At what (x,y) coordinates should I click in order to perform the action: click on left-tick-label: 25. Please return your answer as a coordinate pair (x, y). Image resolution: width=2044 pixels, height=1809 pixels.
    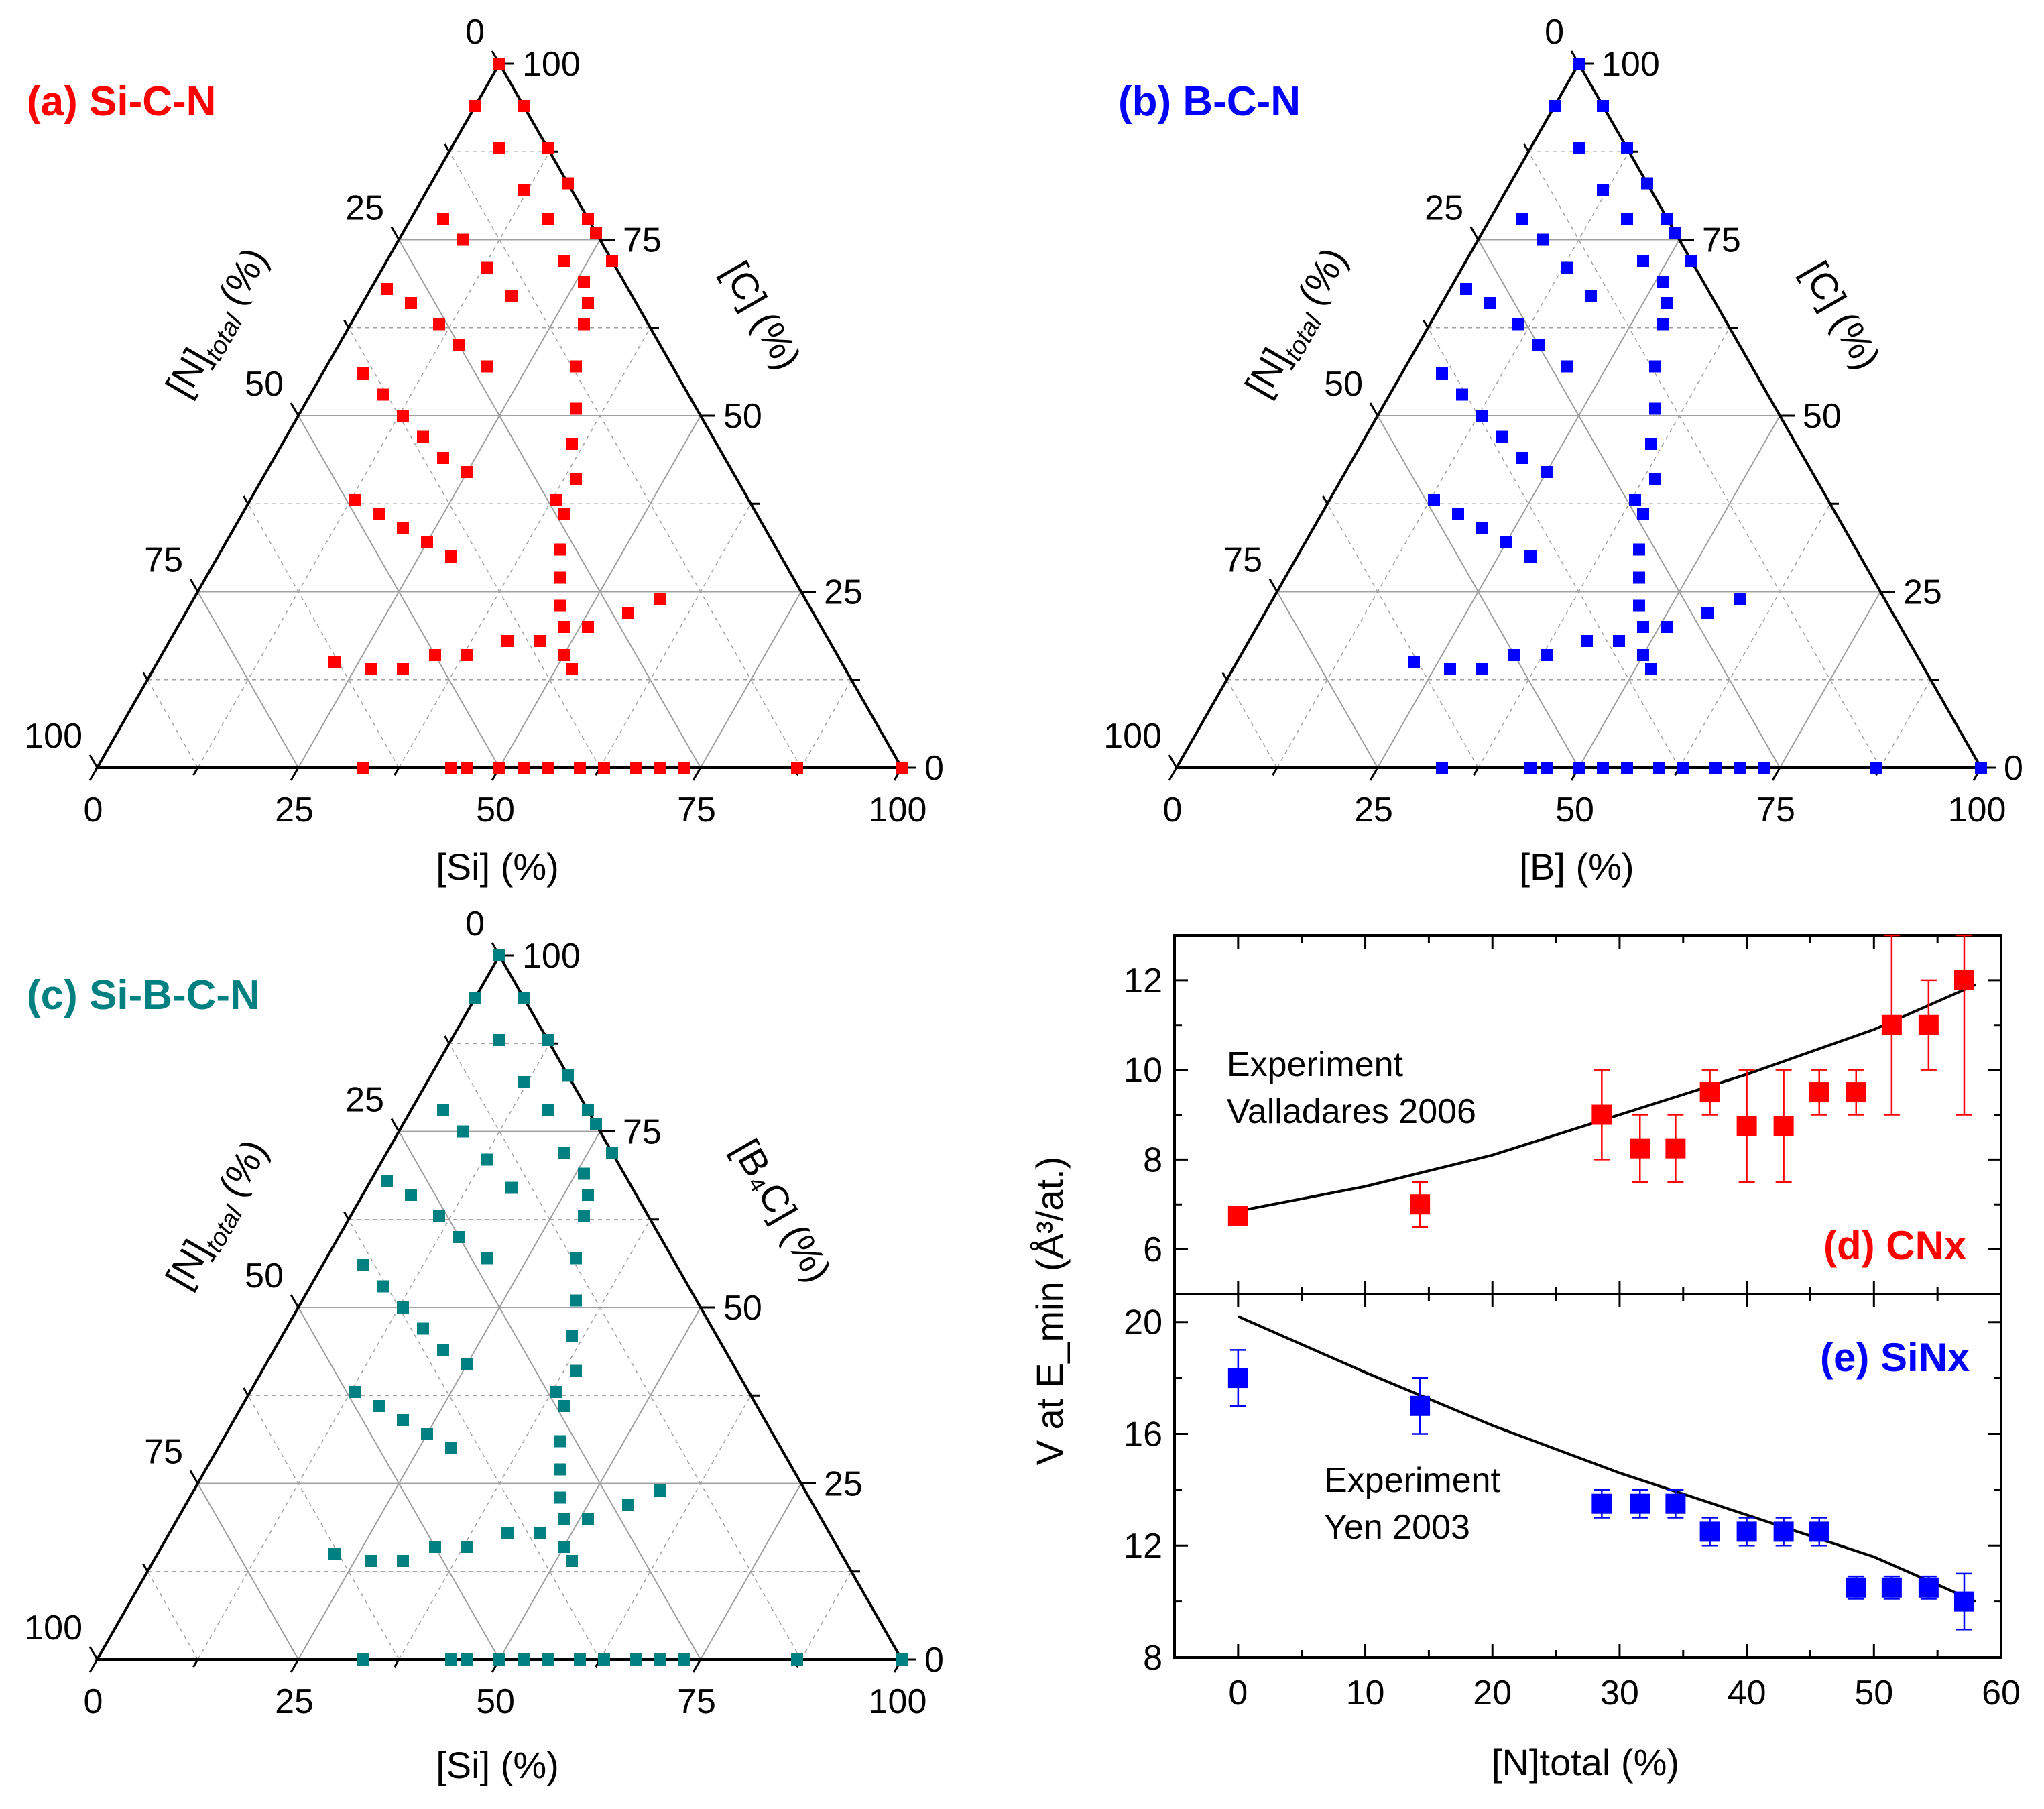
    Looking at the image, I should click on (364, 1101).